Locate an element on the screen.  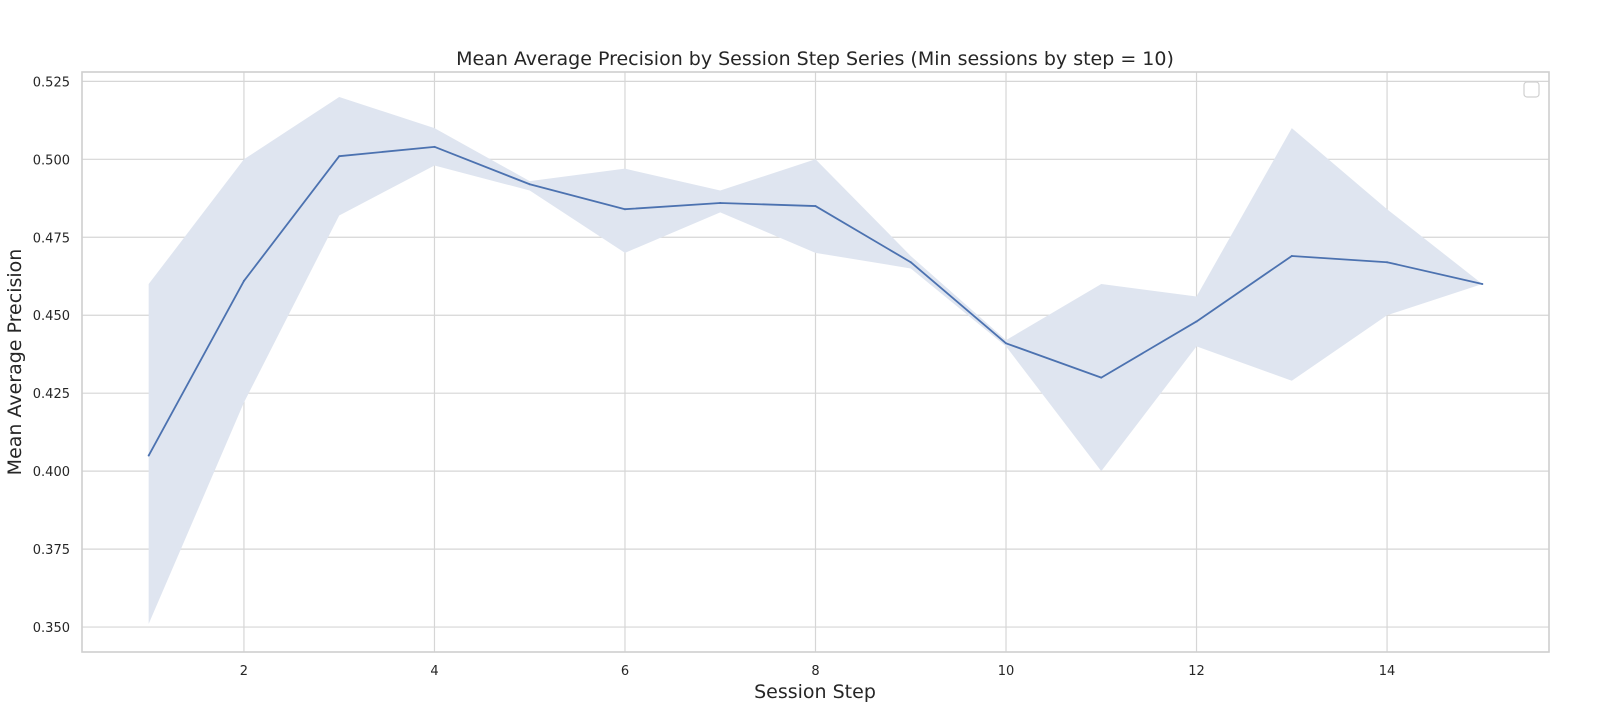
x-axis-label: Session Step is located at coordinates (815, 692).